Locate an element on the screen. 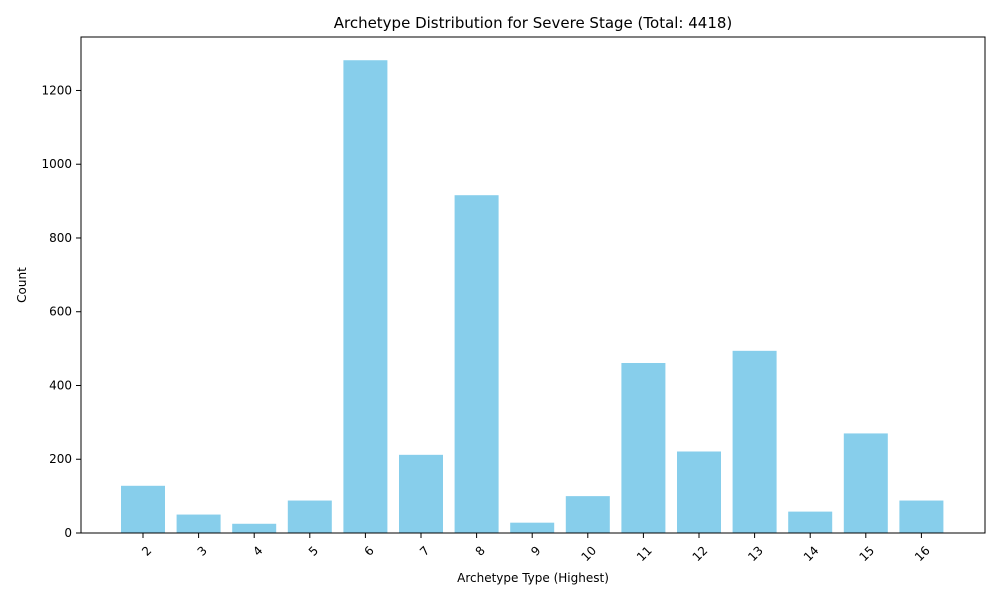 Image resolution: width=1000 pixels, height=604 pixels. x-axis: 2 3 4 5 6 7 8 9 10 11 12 13 14 15 16 is located at coordinates (536, 548).